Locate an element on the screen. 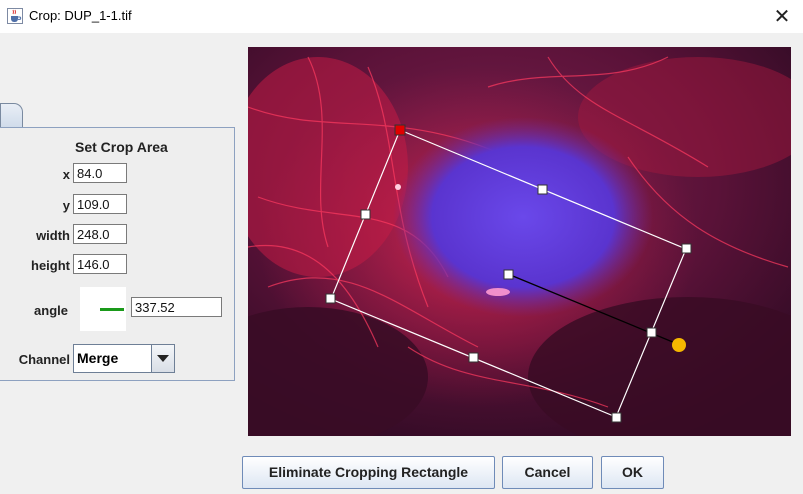 The width and height of the screenshot is (803, 494). width-field: 248.0 is located at coordinates (100, 234).